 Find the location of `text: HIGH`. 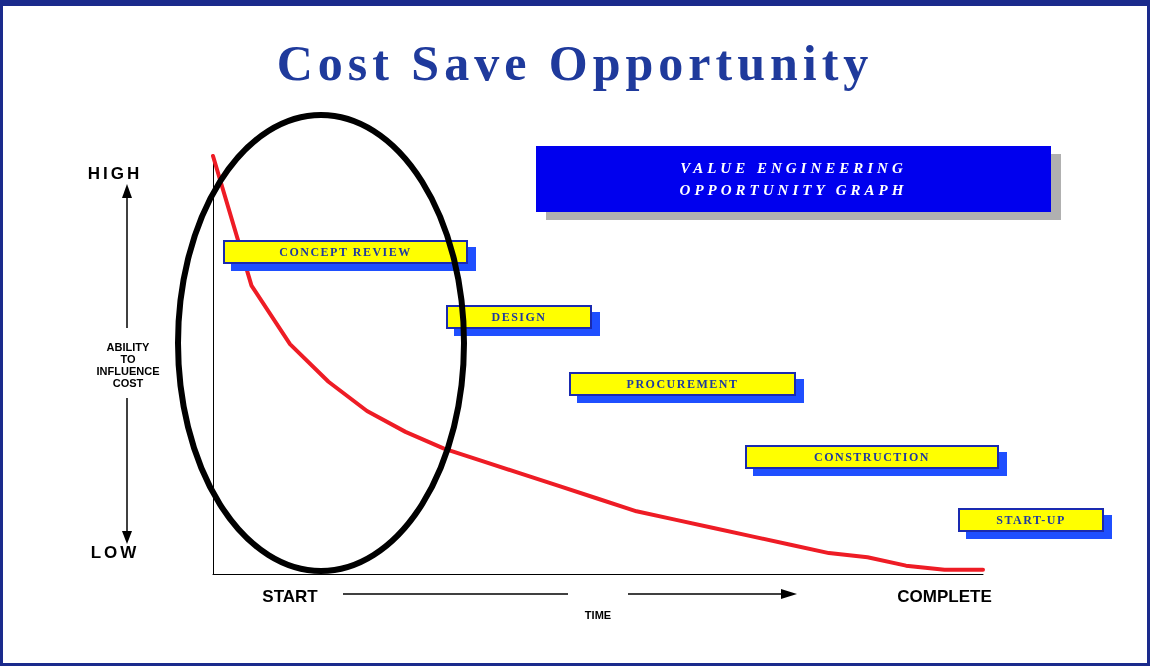

text: HIGH is located at coordinates (115, 174).